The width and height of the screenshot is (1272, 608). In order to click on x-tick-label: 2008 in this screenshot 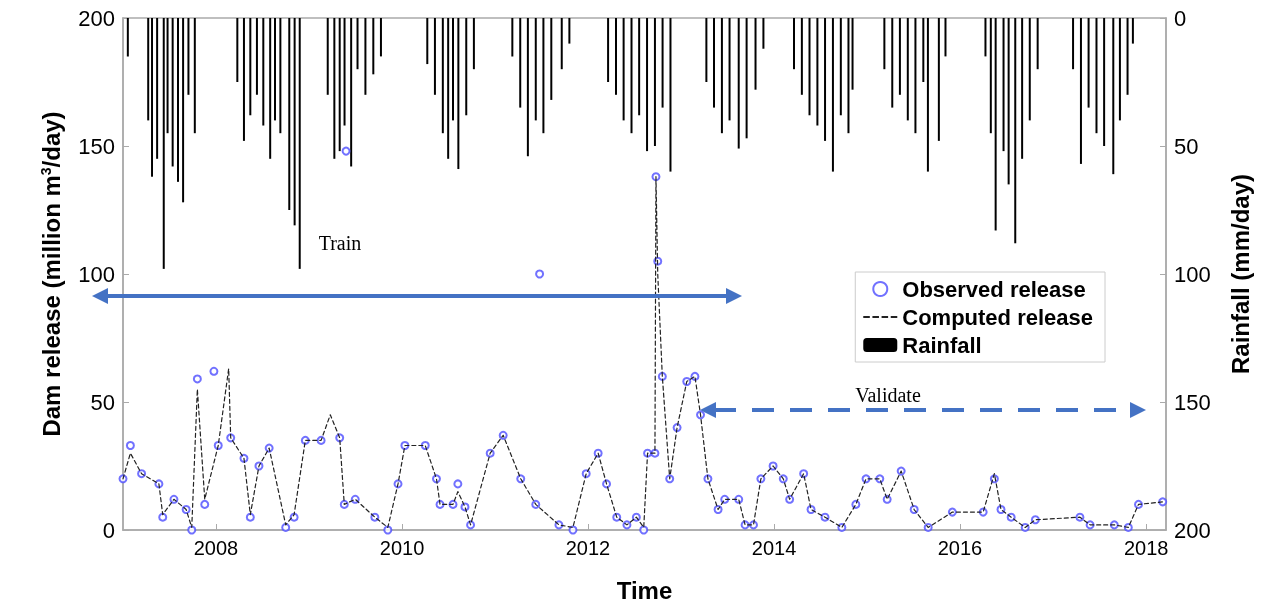, I will do `click(216, 548)`.